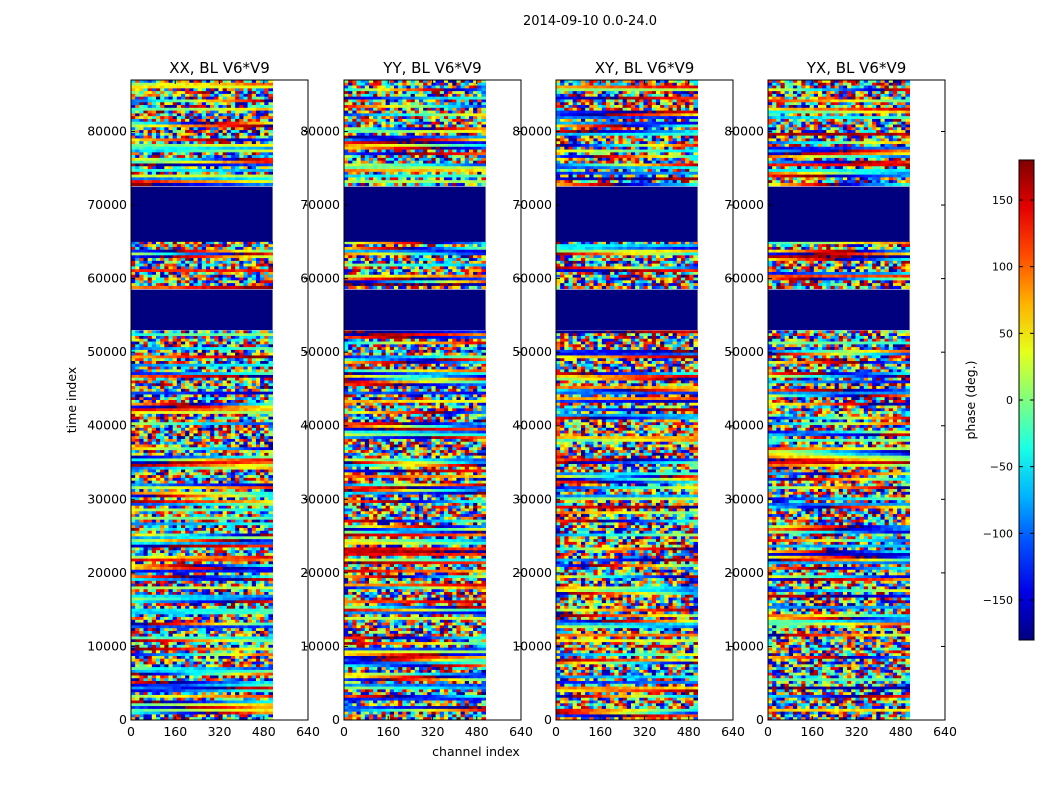 This screenshot has width=1050, height=800. I want to click on y-axis-label: time index, so click(71, 400).